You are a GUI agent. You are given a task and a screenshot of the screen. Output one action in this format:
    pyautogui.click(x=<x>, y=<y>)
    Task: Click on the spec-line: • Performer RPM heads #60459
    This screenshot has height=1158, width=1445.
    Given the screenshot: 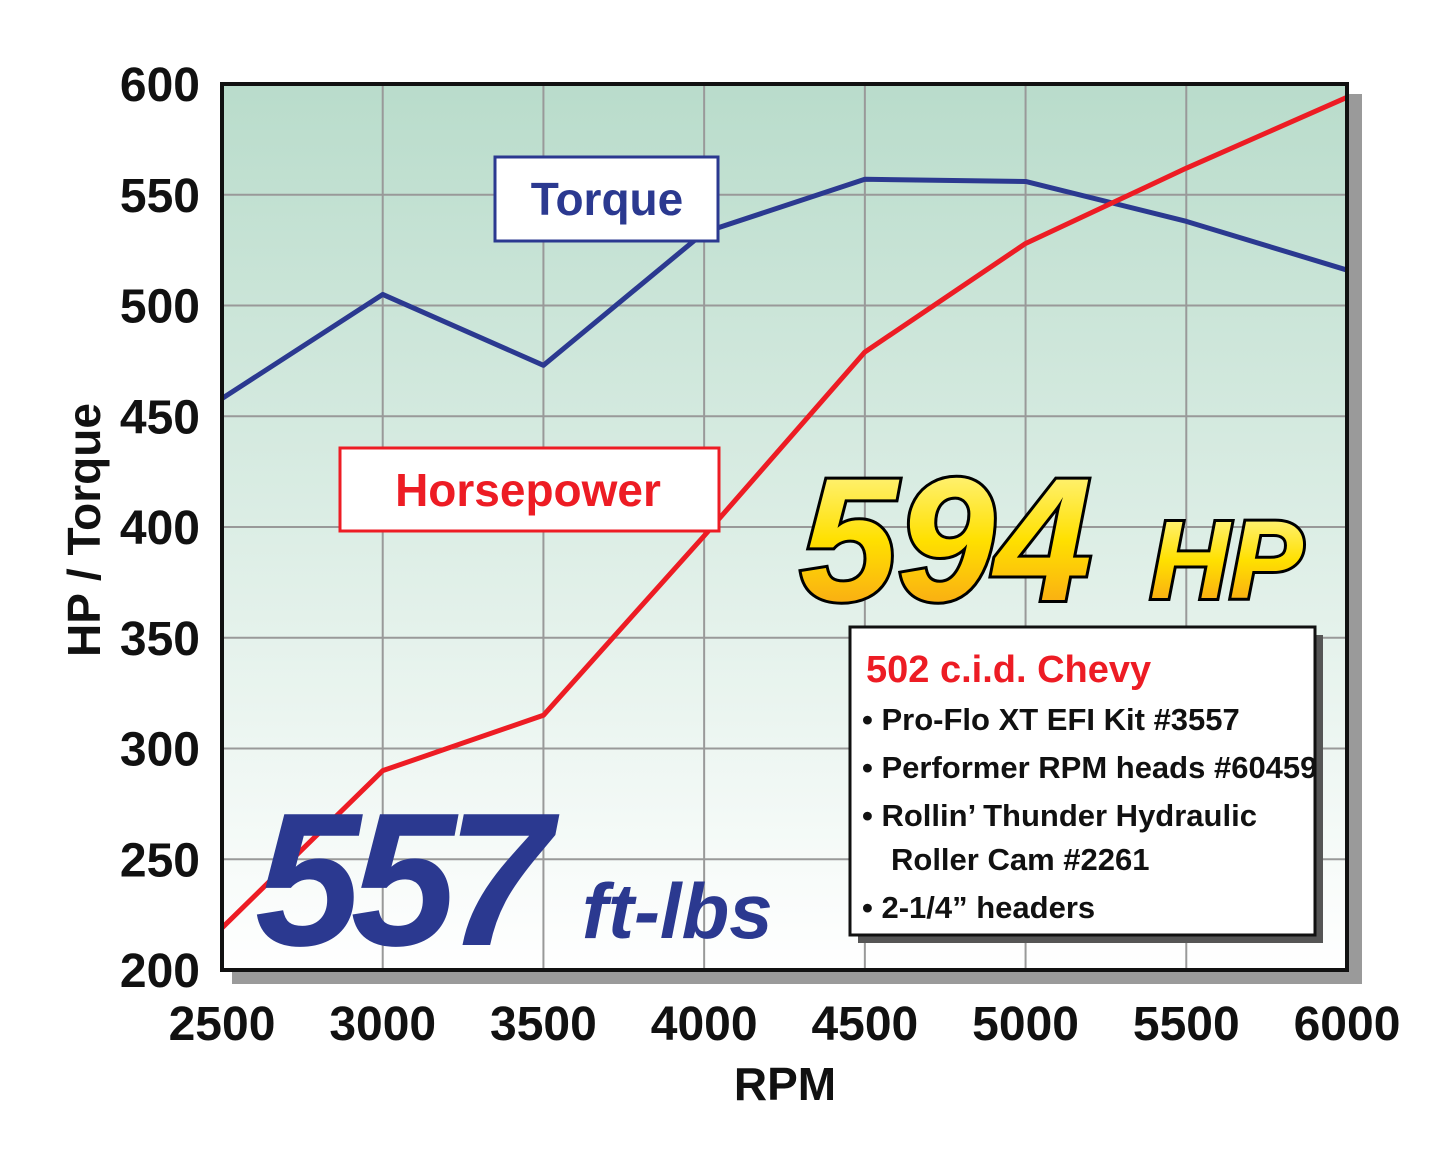 What is the action you would take?
    pyautogui.click(x=1089, y=767)
    